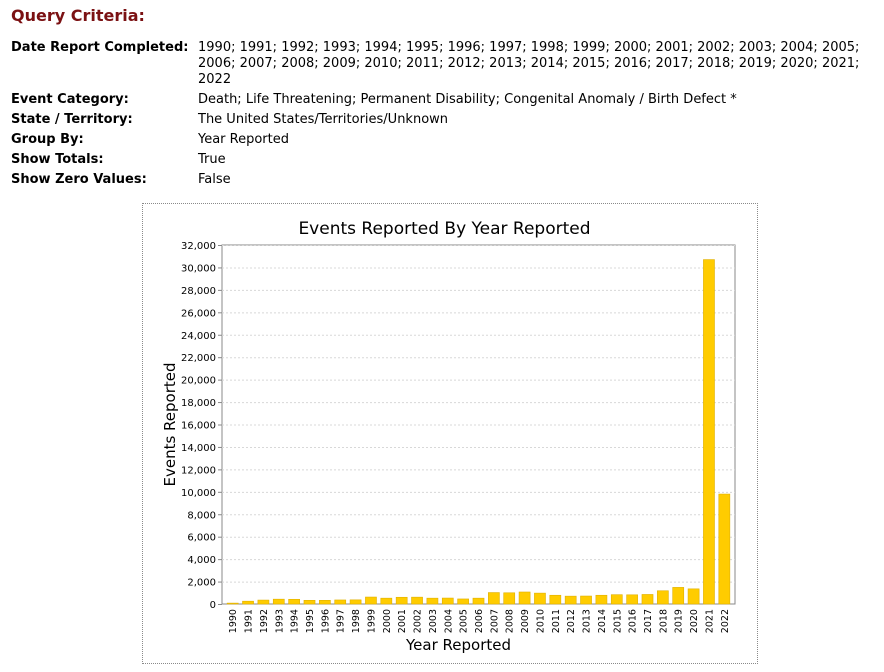 Image resolution: width=884 pixels, height=672 pixels. I want to click on criteria-label: Event Category:, so click(70, 99).